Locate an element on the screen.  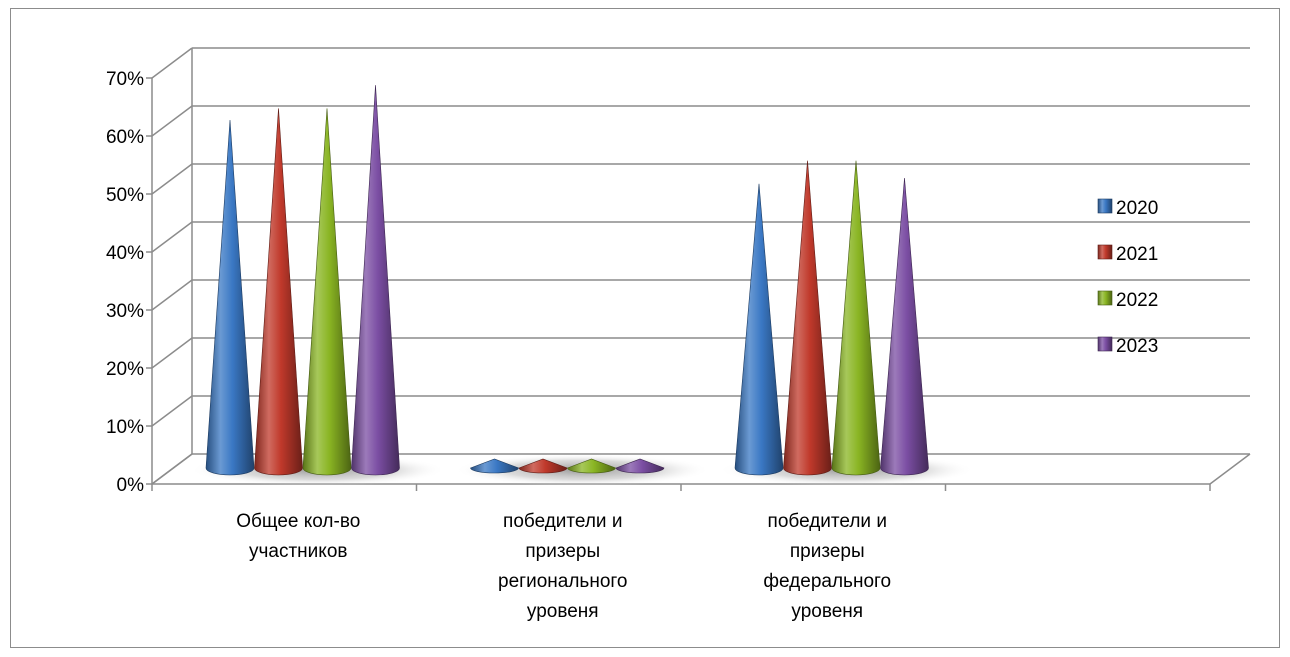
y-tick-label: 10% is located at coordinates (125, 427).